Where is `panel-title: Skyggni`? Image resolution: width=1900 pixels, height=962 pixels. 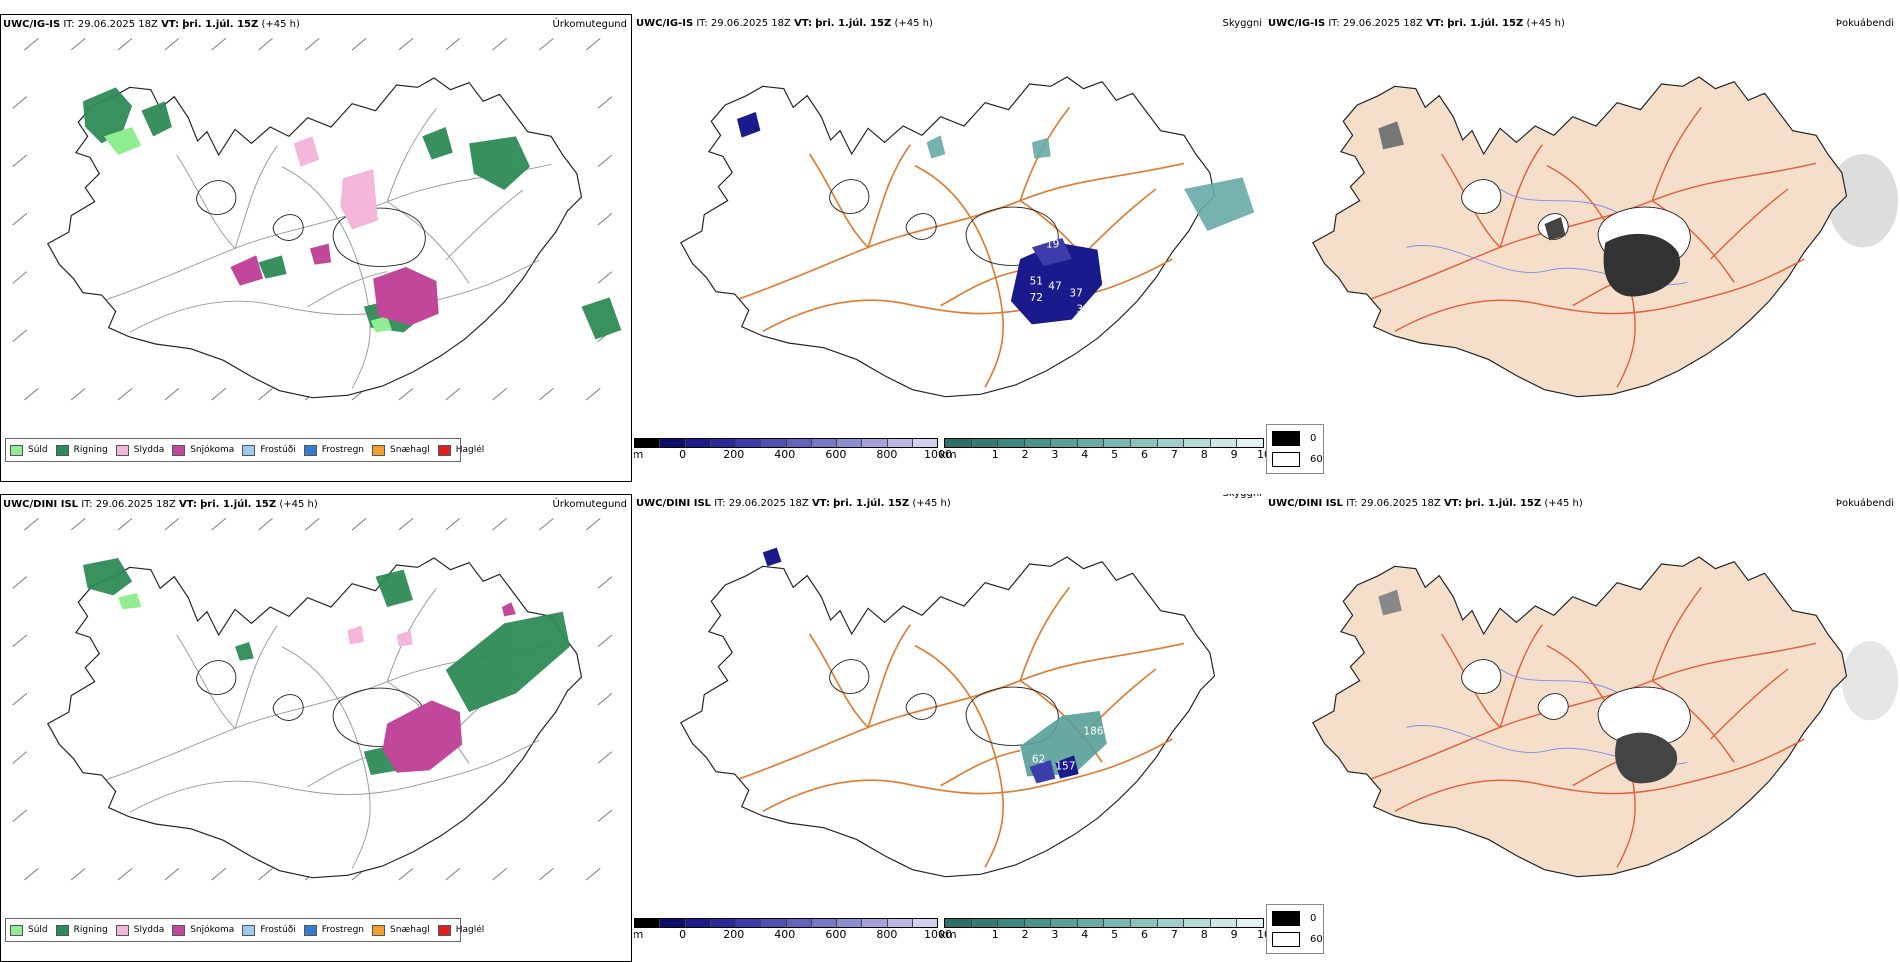
panel-title: Skyggni is located at coordinates (1242, 23).